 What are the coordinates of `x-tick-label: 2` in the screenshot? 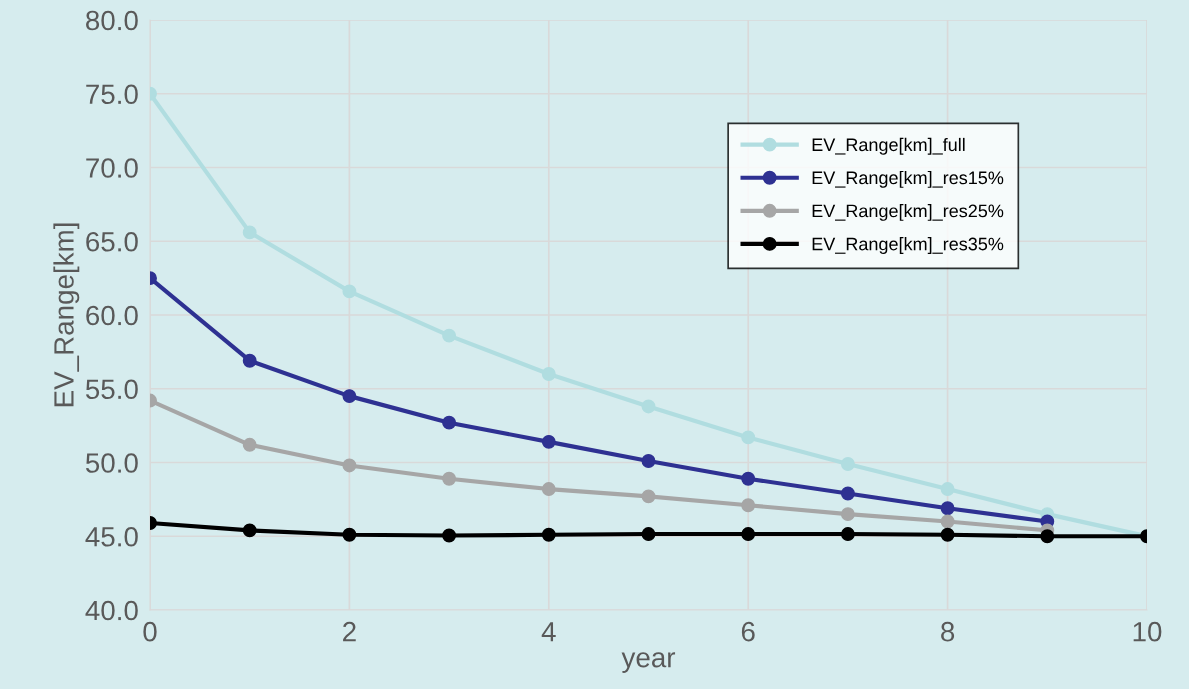 It's located at (349, 631).